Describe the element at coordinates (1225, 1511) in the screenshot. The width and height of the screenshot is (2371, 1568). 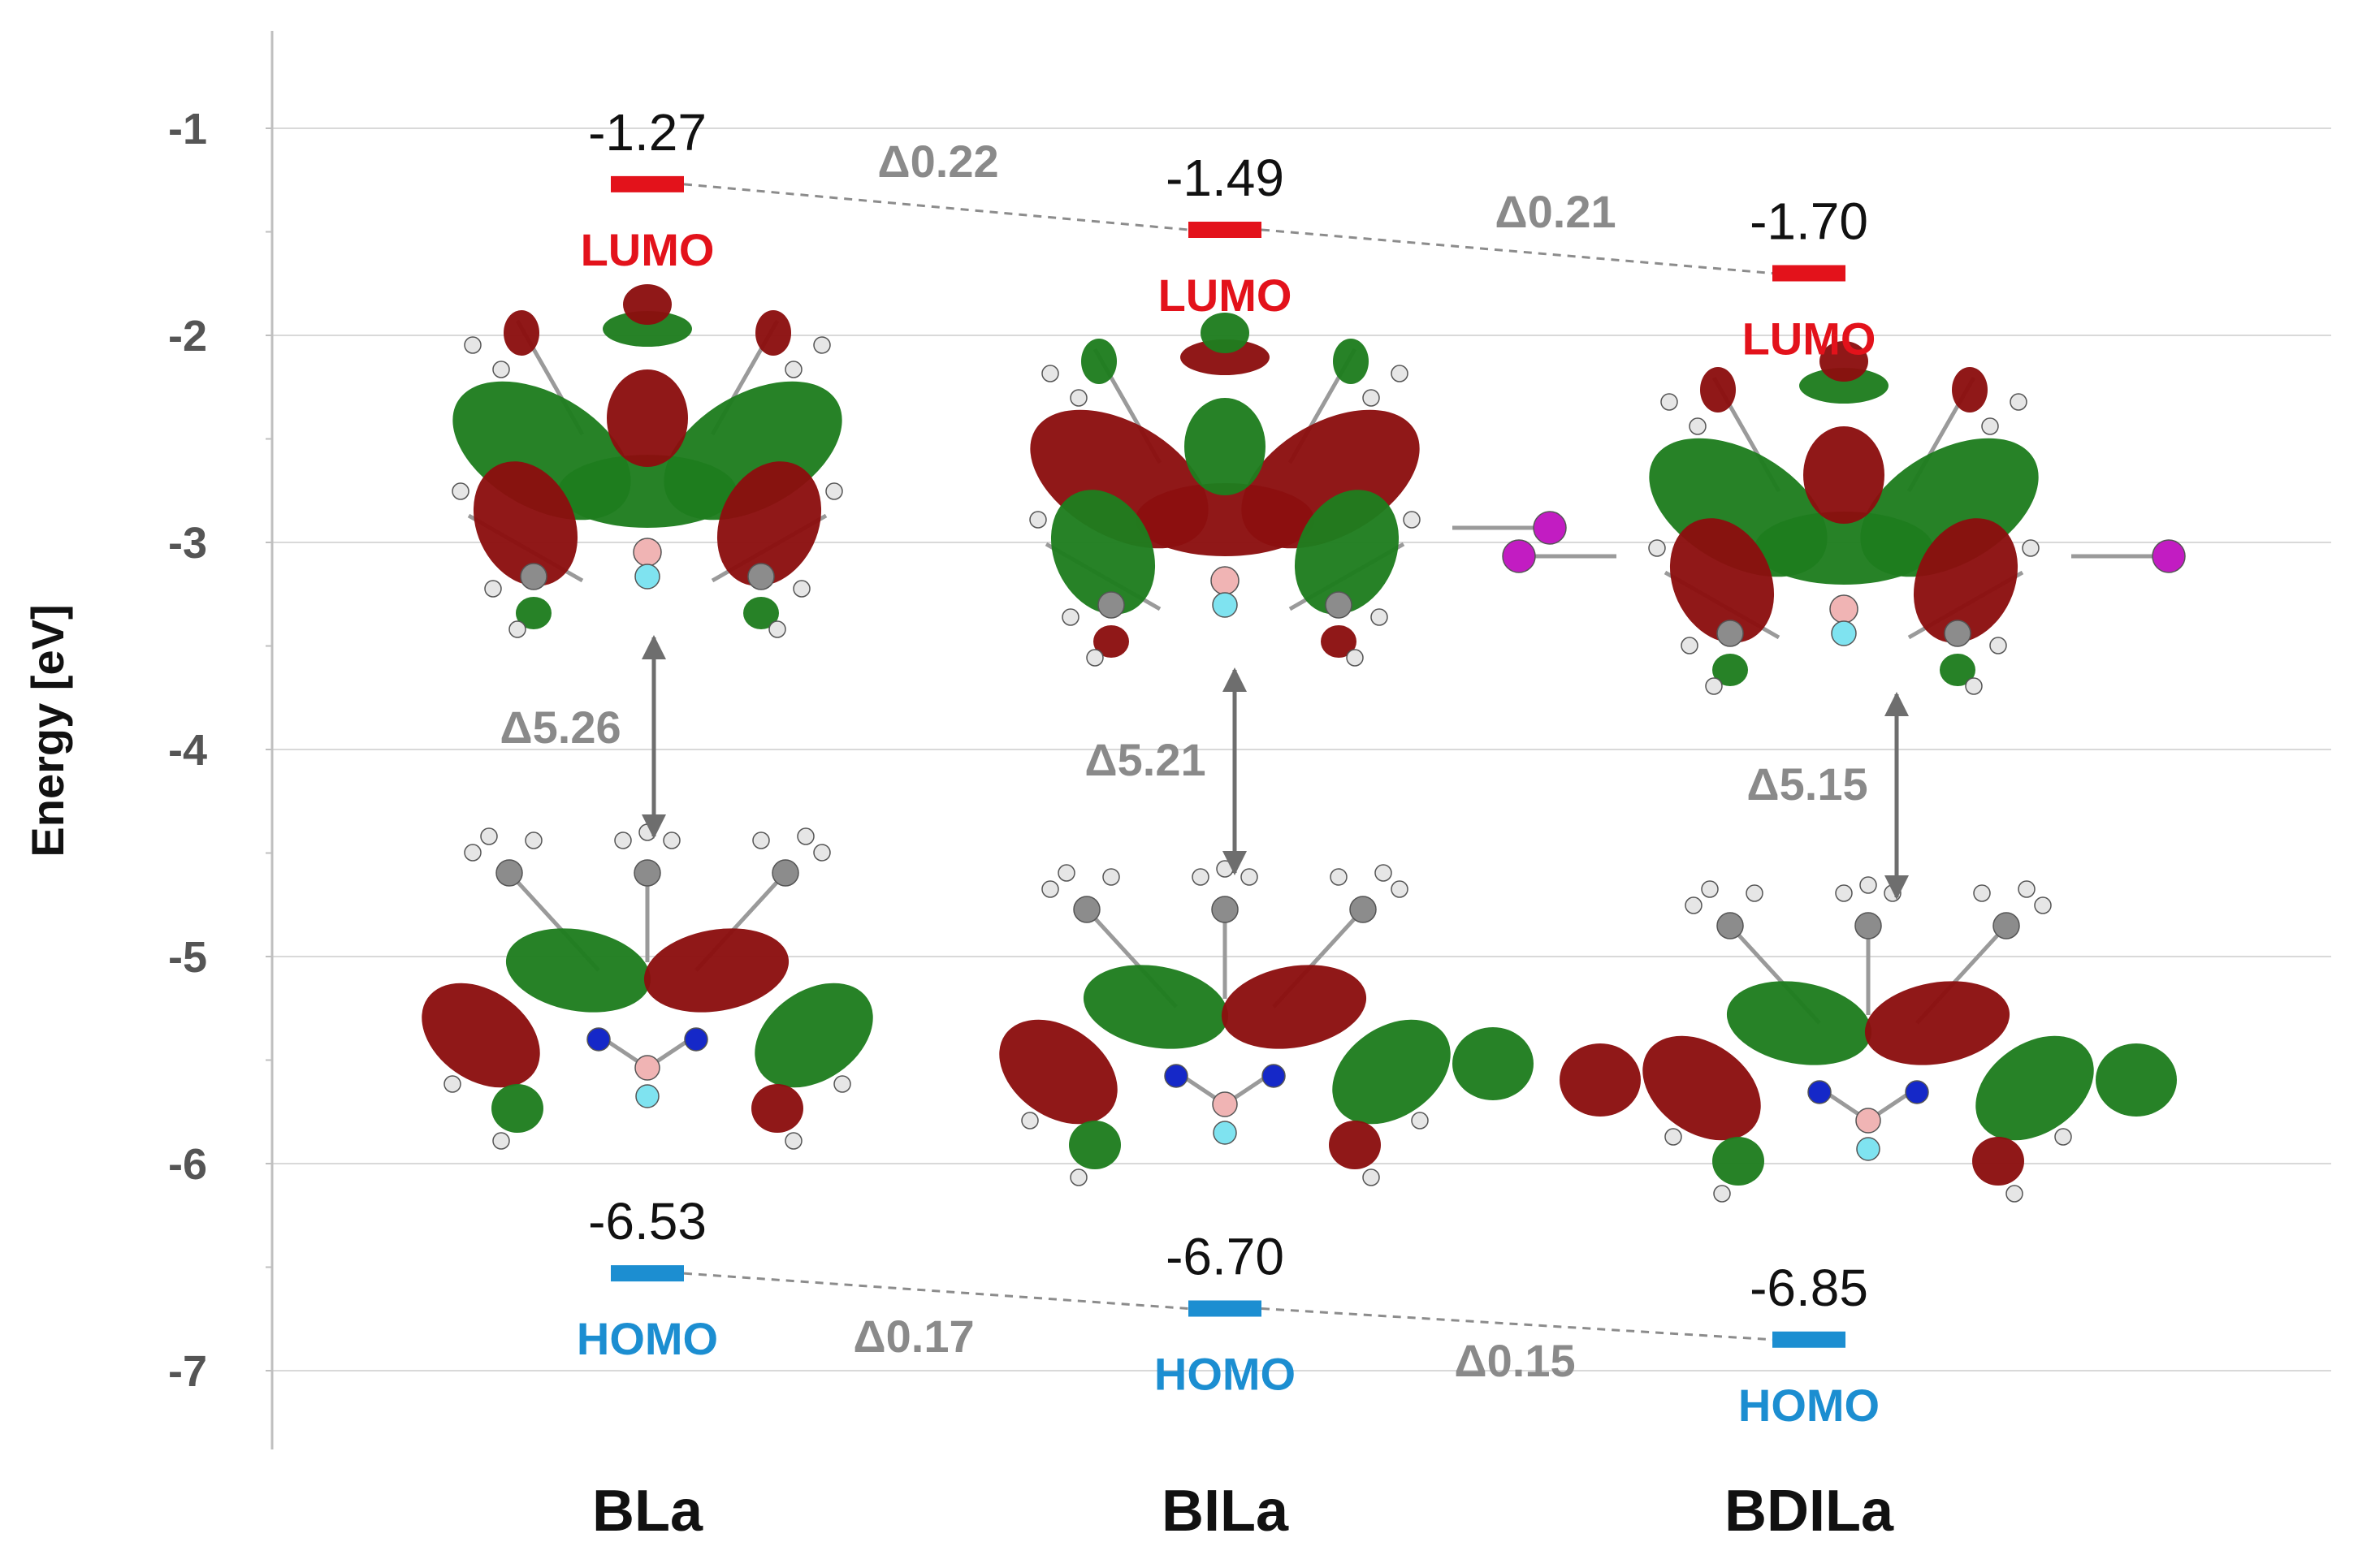
I see `category-label: BILa` at that location.